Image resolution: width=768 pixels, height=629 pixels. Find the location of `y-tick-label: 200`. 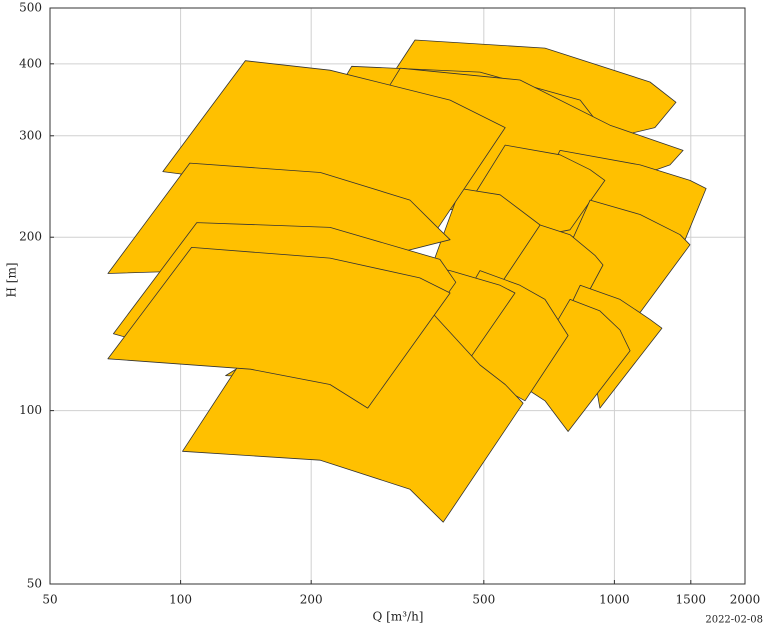

y-tick-label: 200 is located at coordinates (30, 237).